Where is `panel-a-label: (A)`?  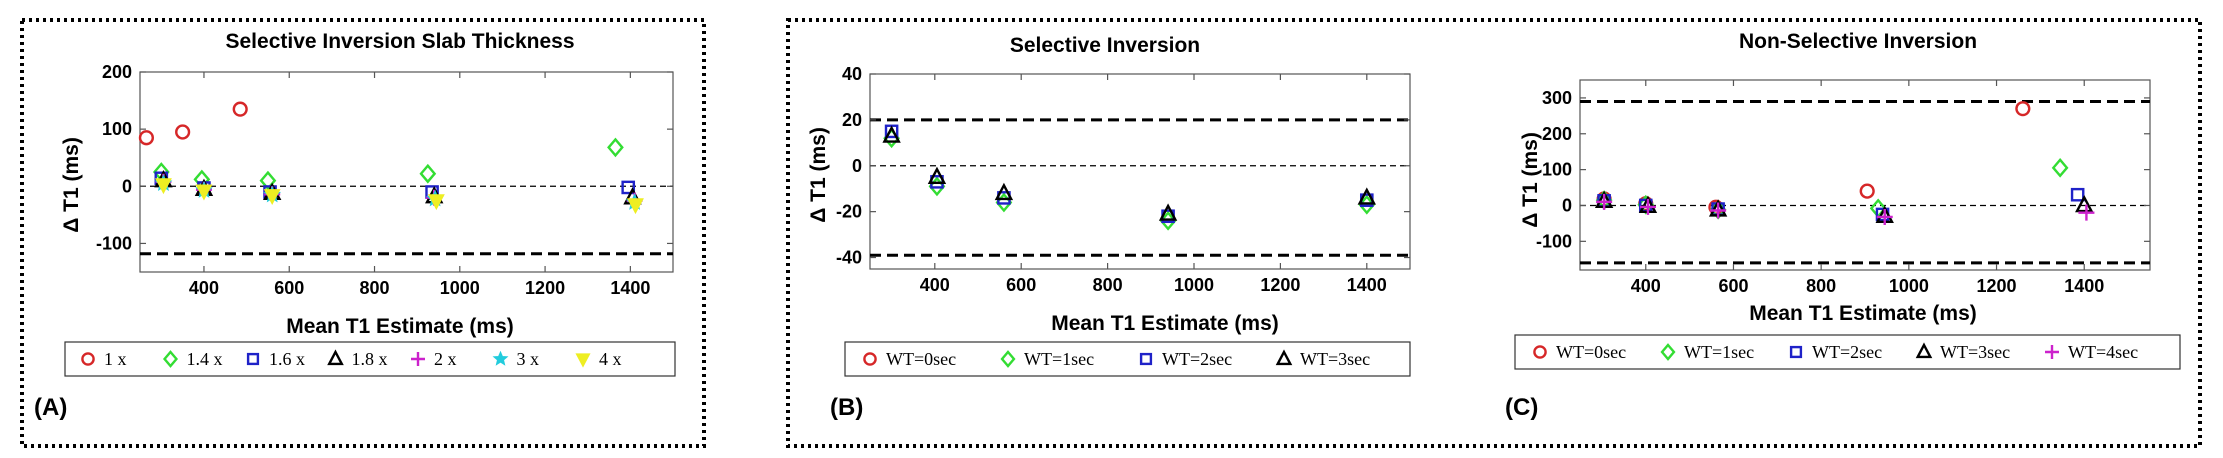 panel-a-label: (A) is located at coordinates (50, 407).